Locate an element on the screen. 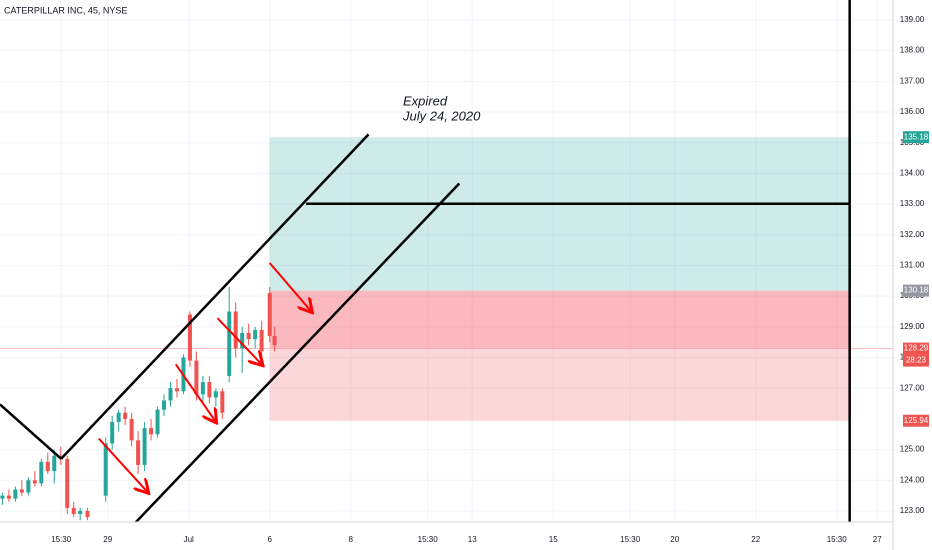 The width and height of the screenshot is (932, 550). entry-label-bg is located at coordinates (916, 290).